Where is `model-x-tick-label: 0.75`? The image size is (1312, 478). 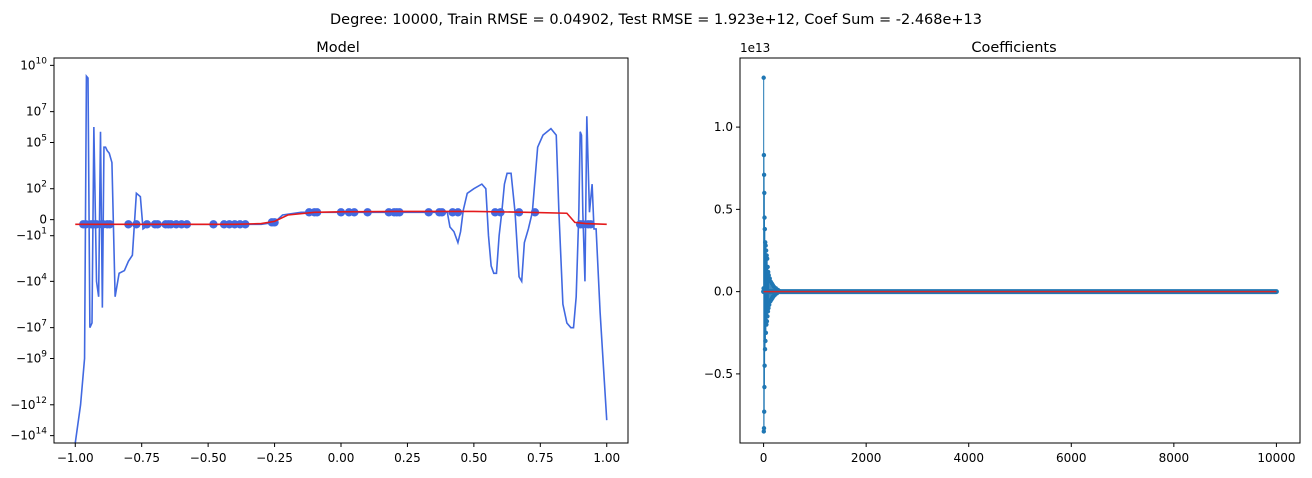
model-x-tick-label: 0.75 is located at coordinates (540, 458).